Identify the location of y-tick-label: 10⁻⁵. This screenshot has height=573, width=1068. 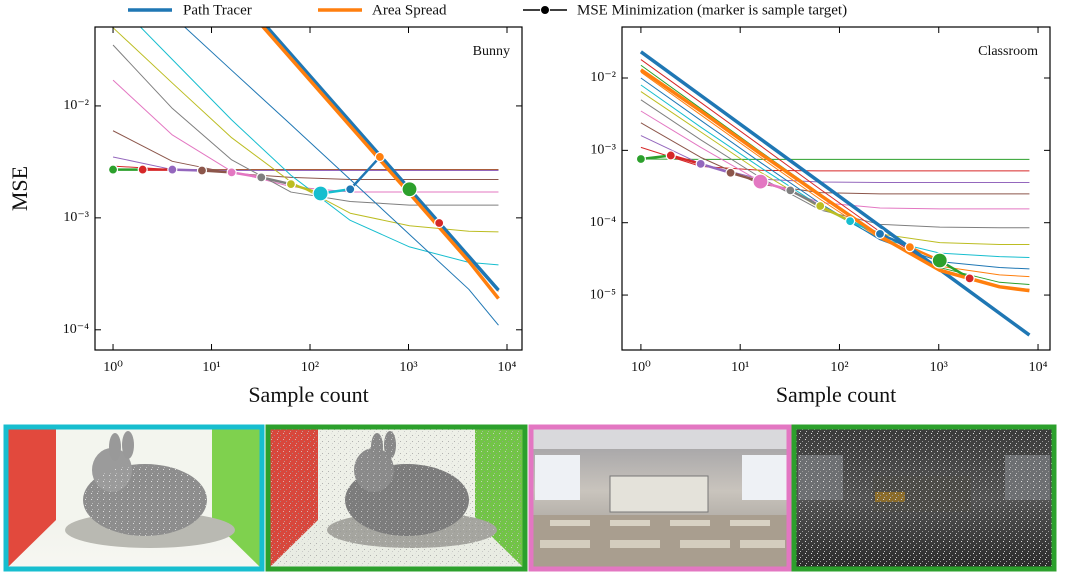
(603, 294).